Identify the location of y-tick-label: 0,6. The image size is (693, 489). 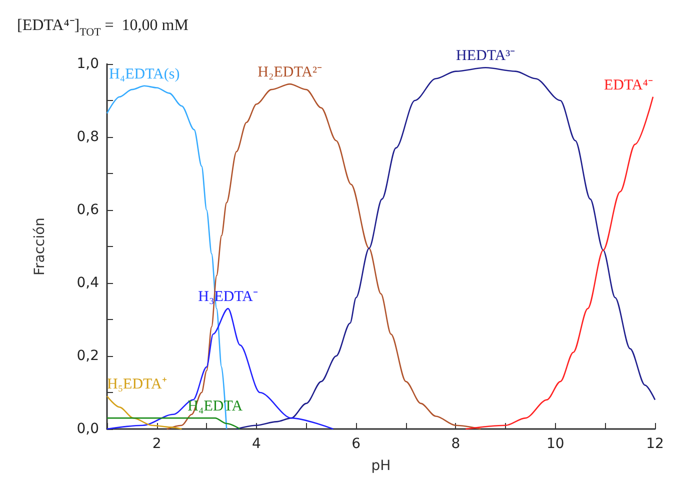
(88, 210).